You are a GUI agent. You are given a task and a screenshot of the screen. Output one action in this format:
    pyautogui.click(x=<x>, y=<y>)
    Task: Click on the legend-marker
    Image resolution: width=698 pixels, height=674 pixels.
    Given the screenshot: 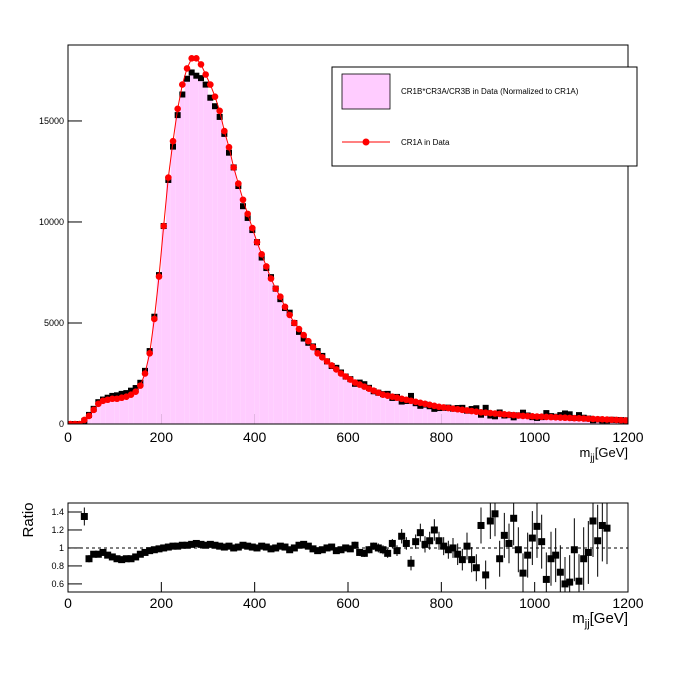 What is the action you would take?
    pyautogui.click(x=366, y=142)
    